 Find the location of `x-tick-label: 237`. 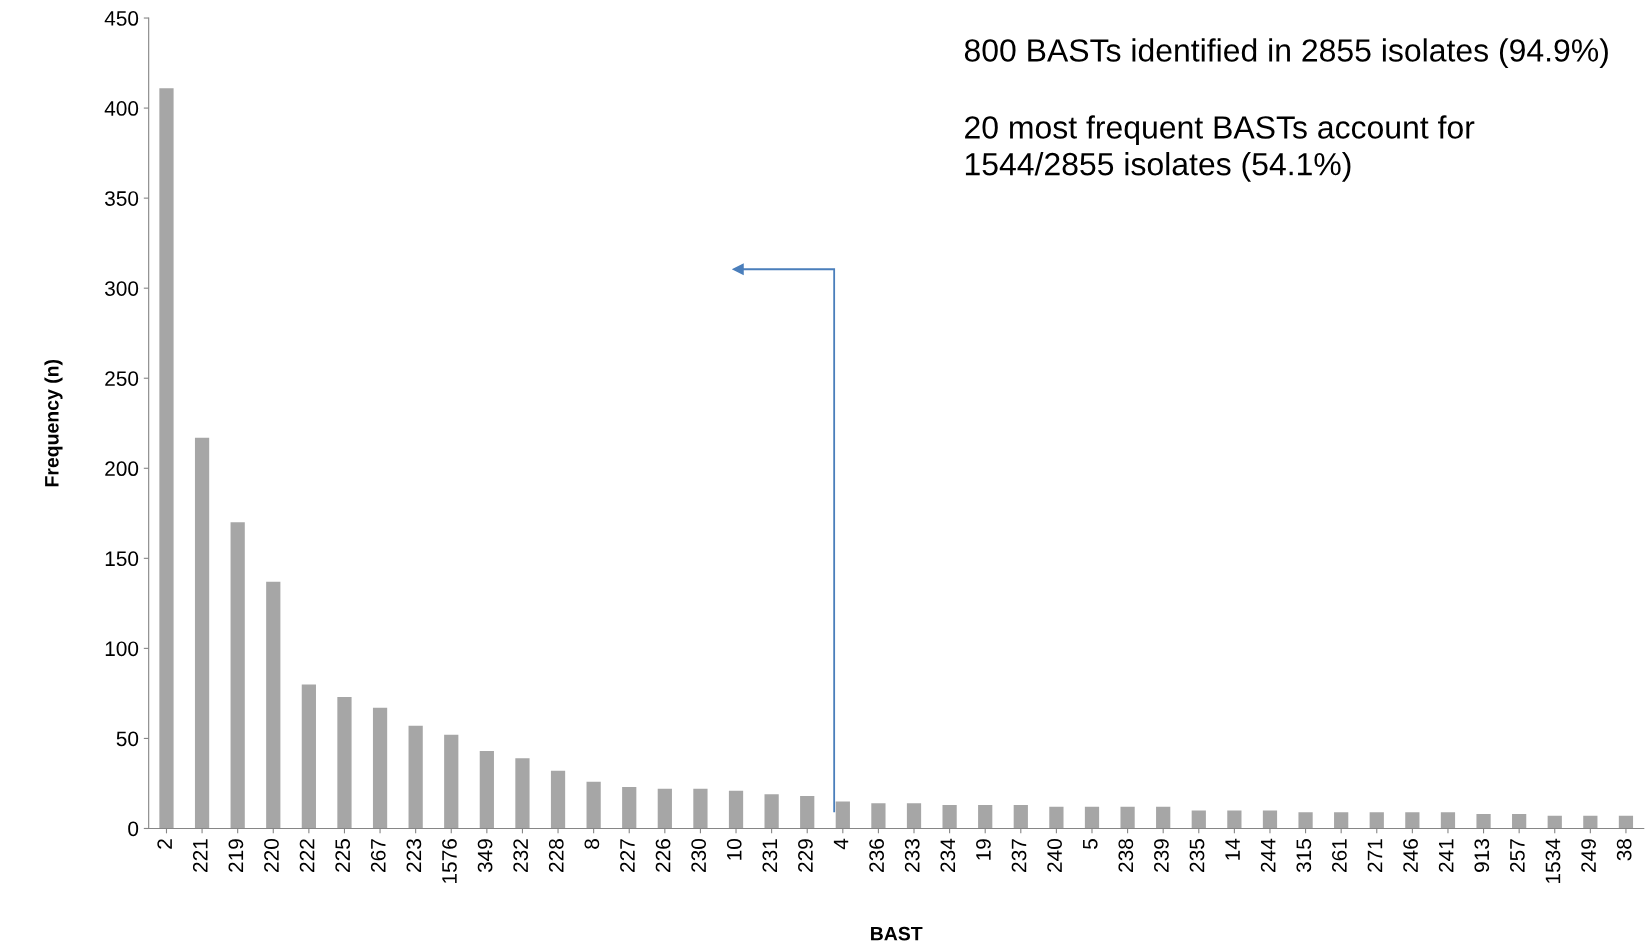

x-tick-label: 237 is located at coordinates (1019, 855).